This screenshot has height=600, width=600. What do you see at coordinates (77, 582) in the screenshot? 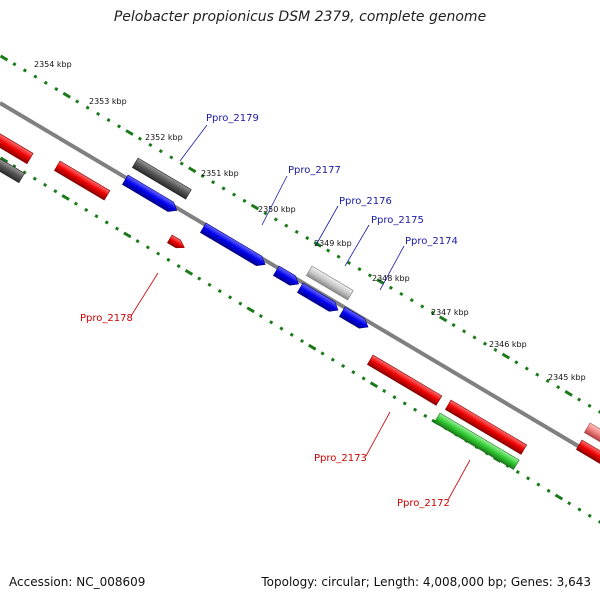
I see `accession-text: Accession: NC_008609` at bounding box center [77, 582].